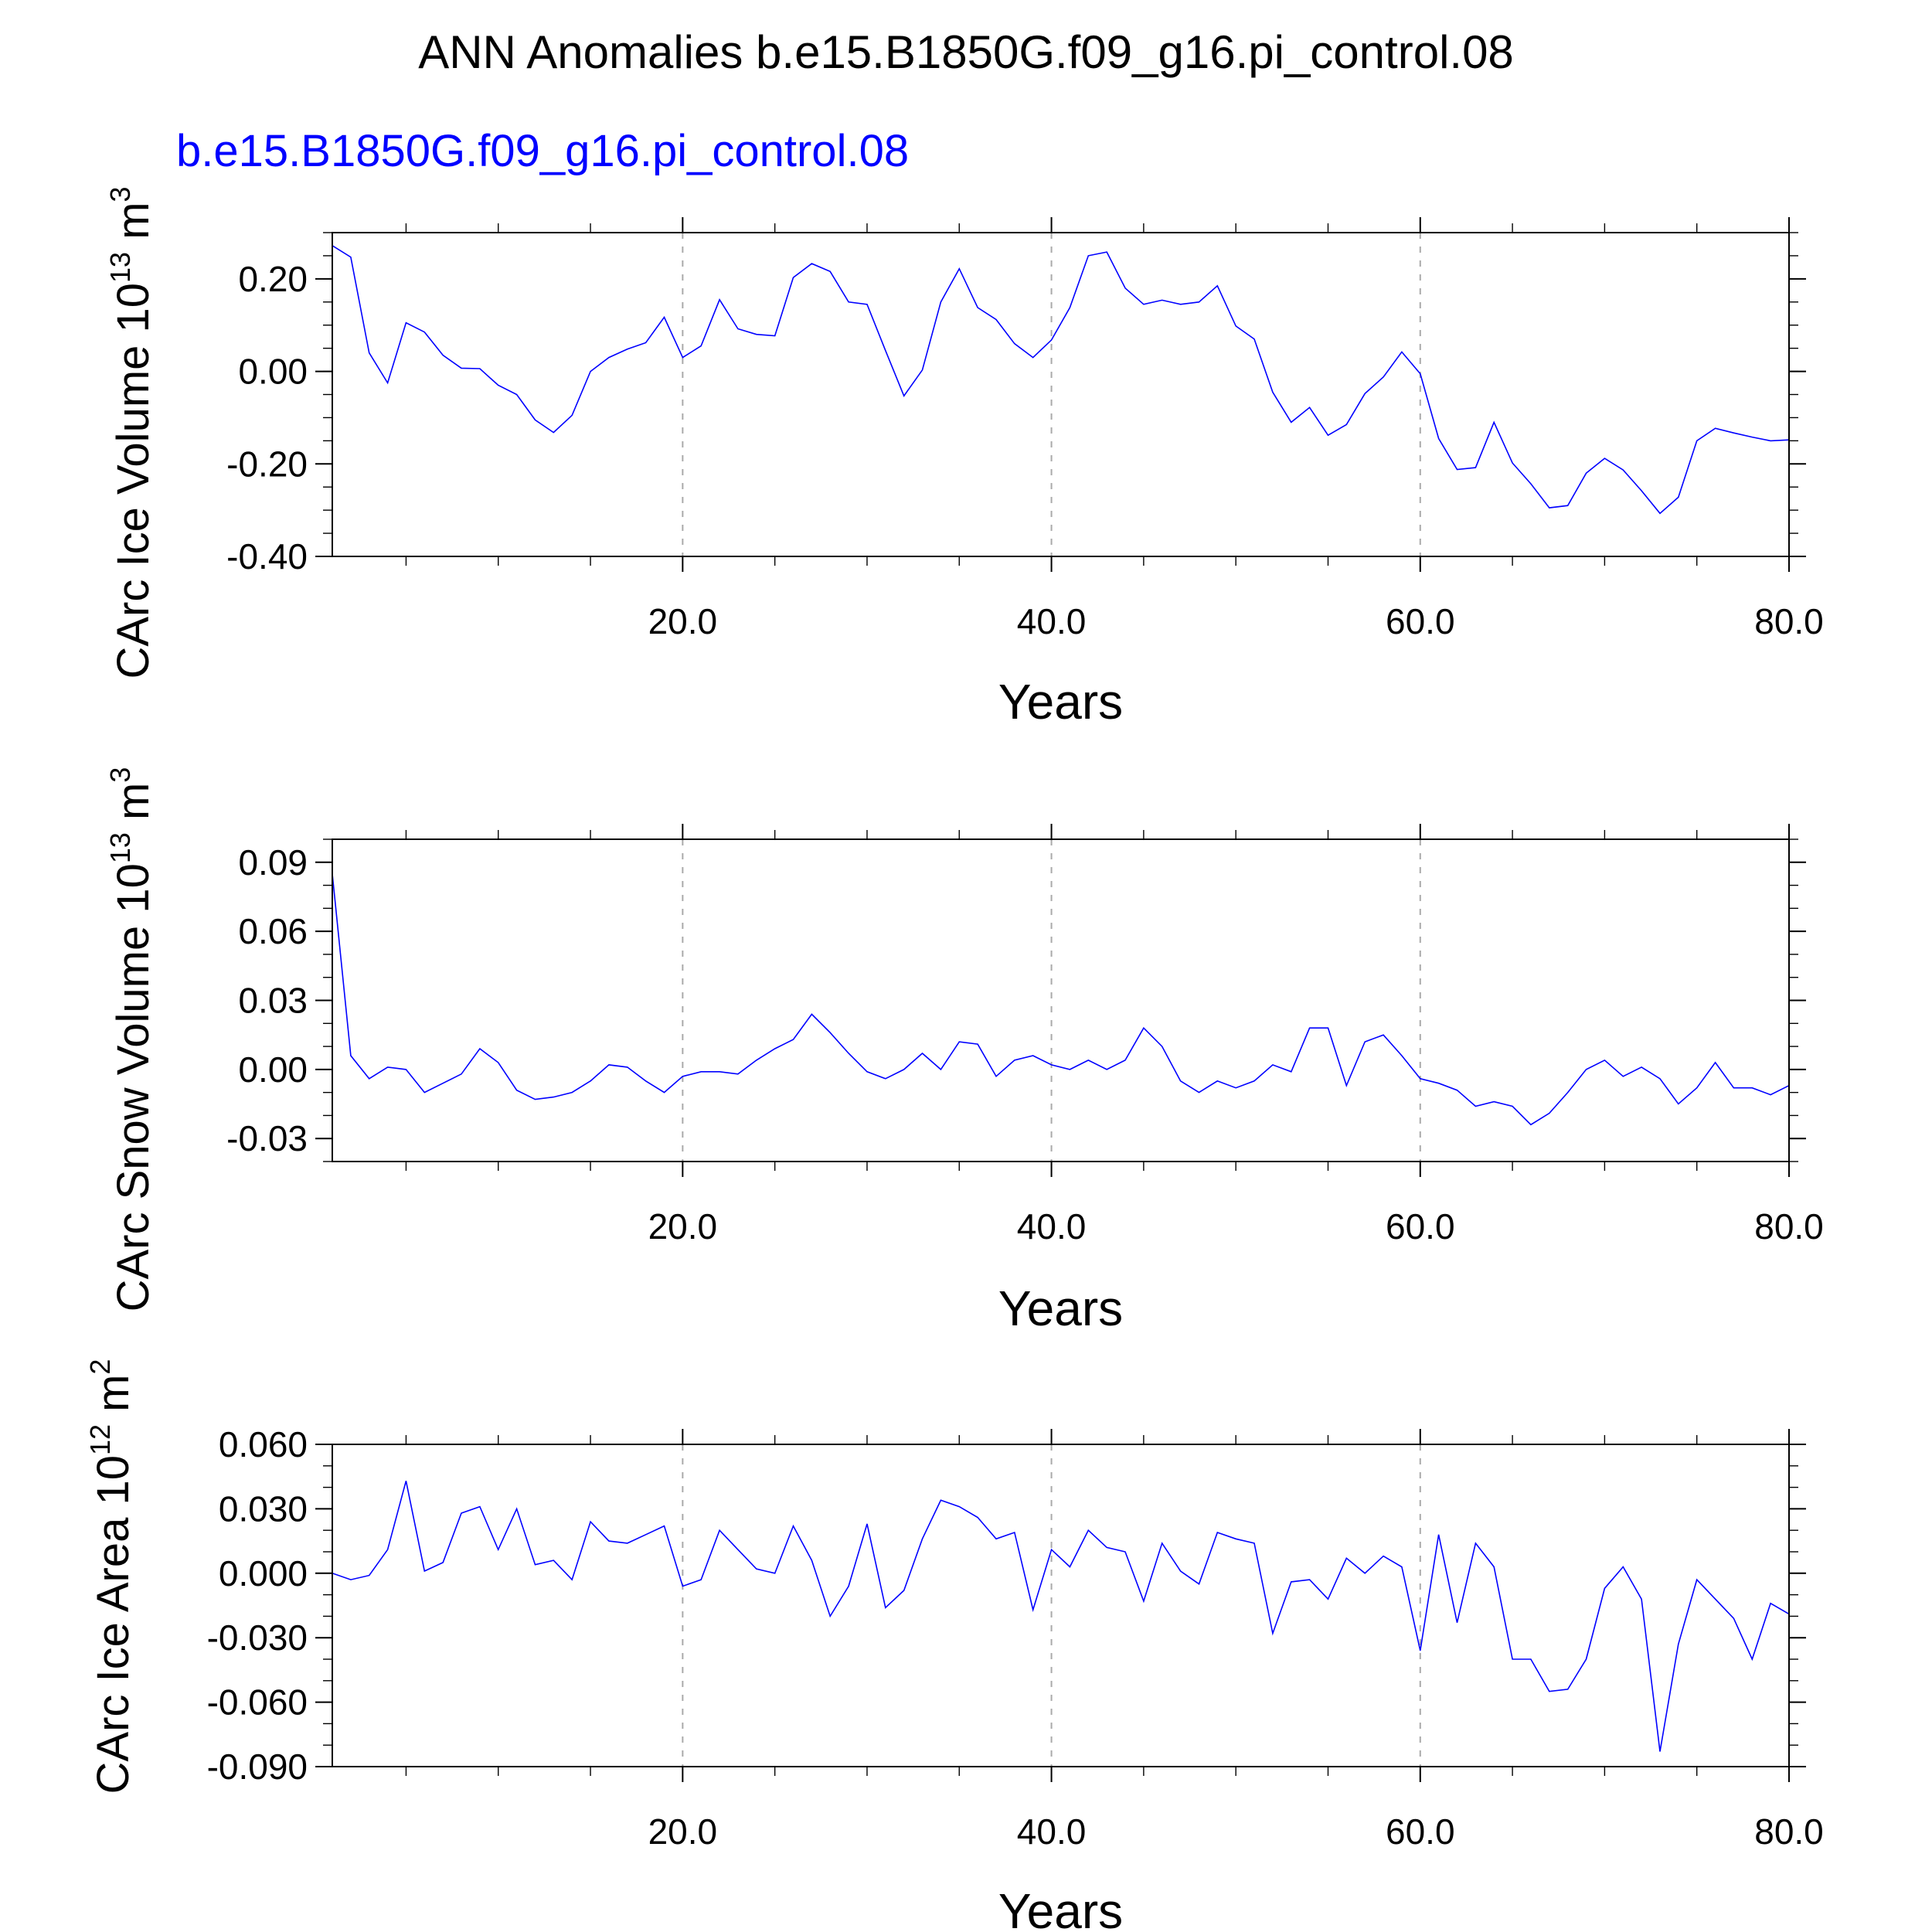 The height and width of the screenshot is (1932, 1932). Describe the element at coordinates (133, 481) in the screenshot. I see `y-axis-label-text: CArc Ice Volume 10` at that location.